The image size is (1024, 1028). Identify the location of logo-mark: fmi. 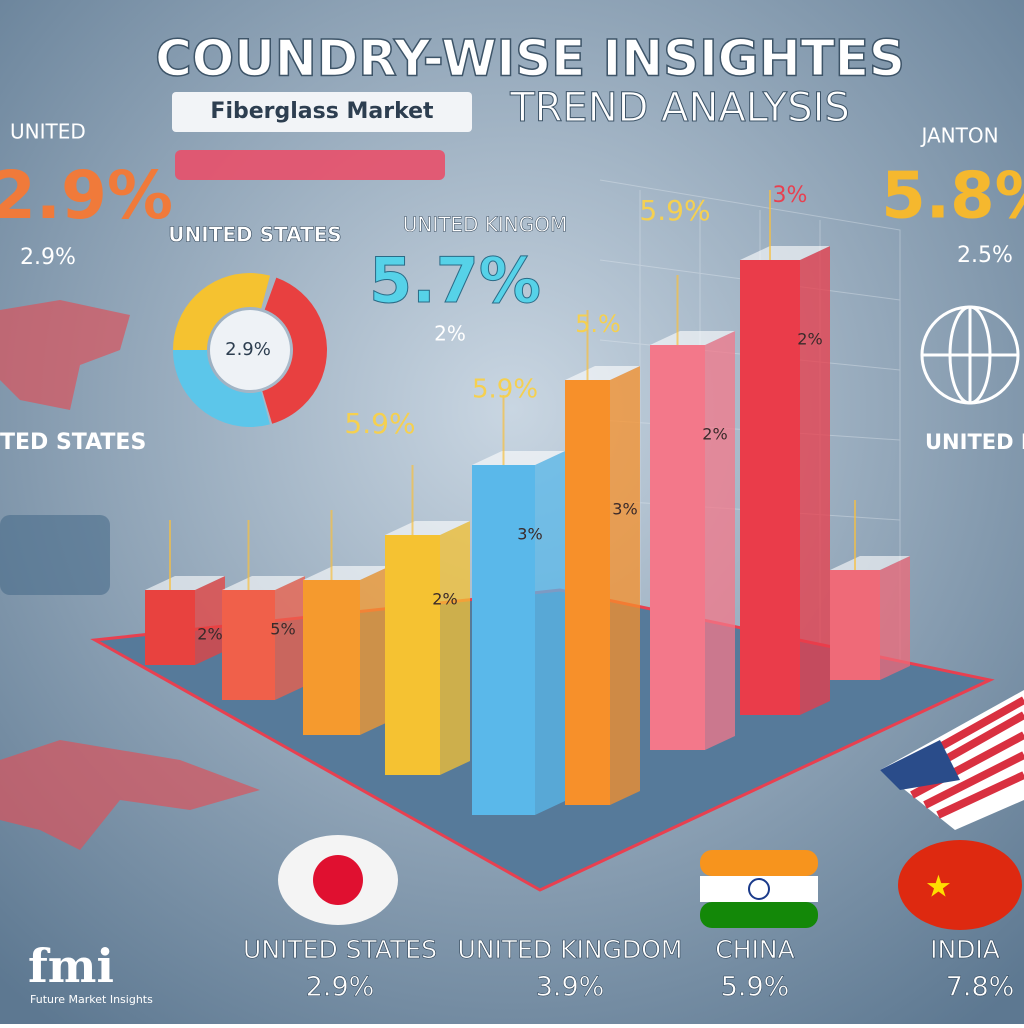
(71, 966).